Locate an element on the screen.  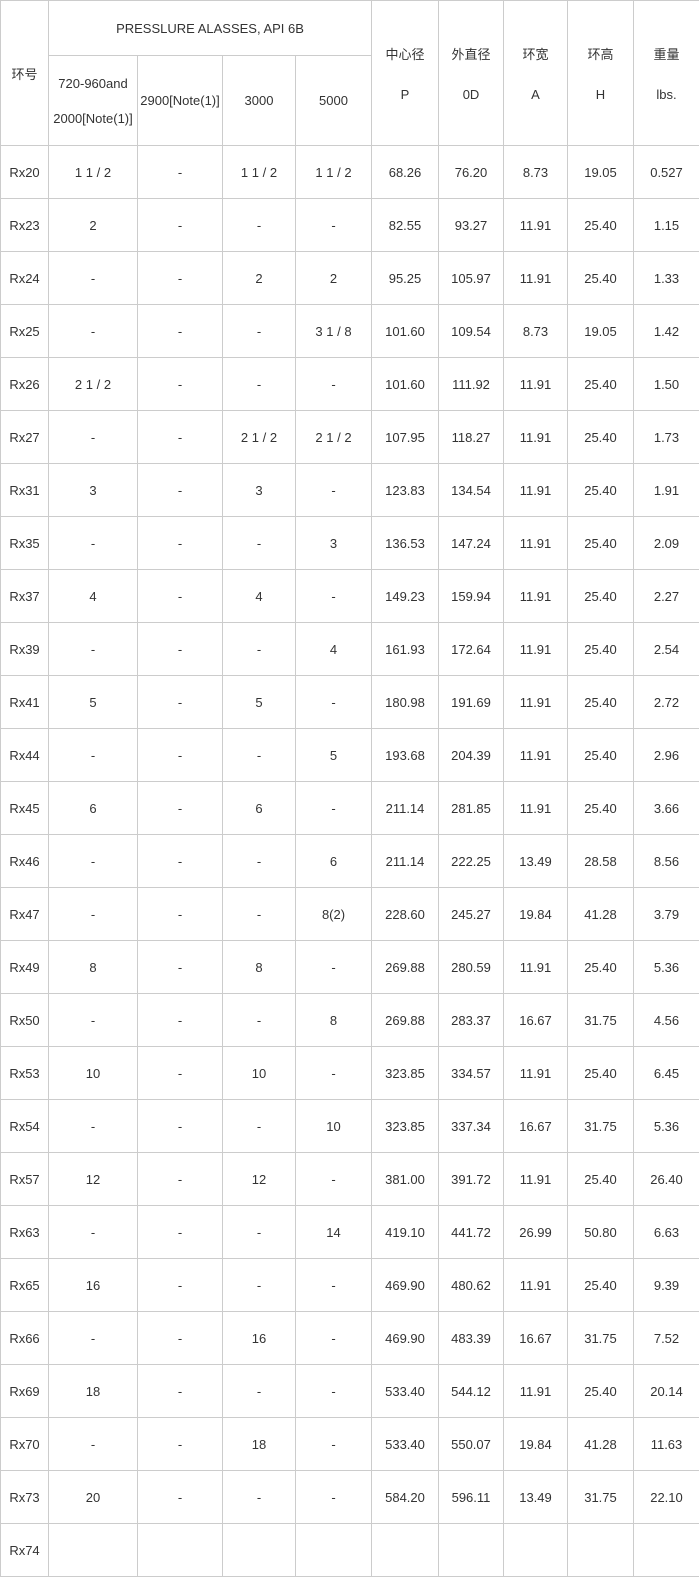
table-row: Rx46- - -6 211.14 222.25 13.49 28.58 8.56 is located at coordinates (349, 861).